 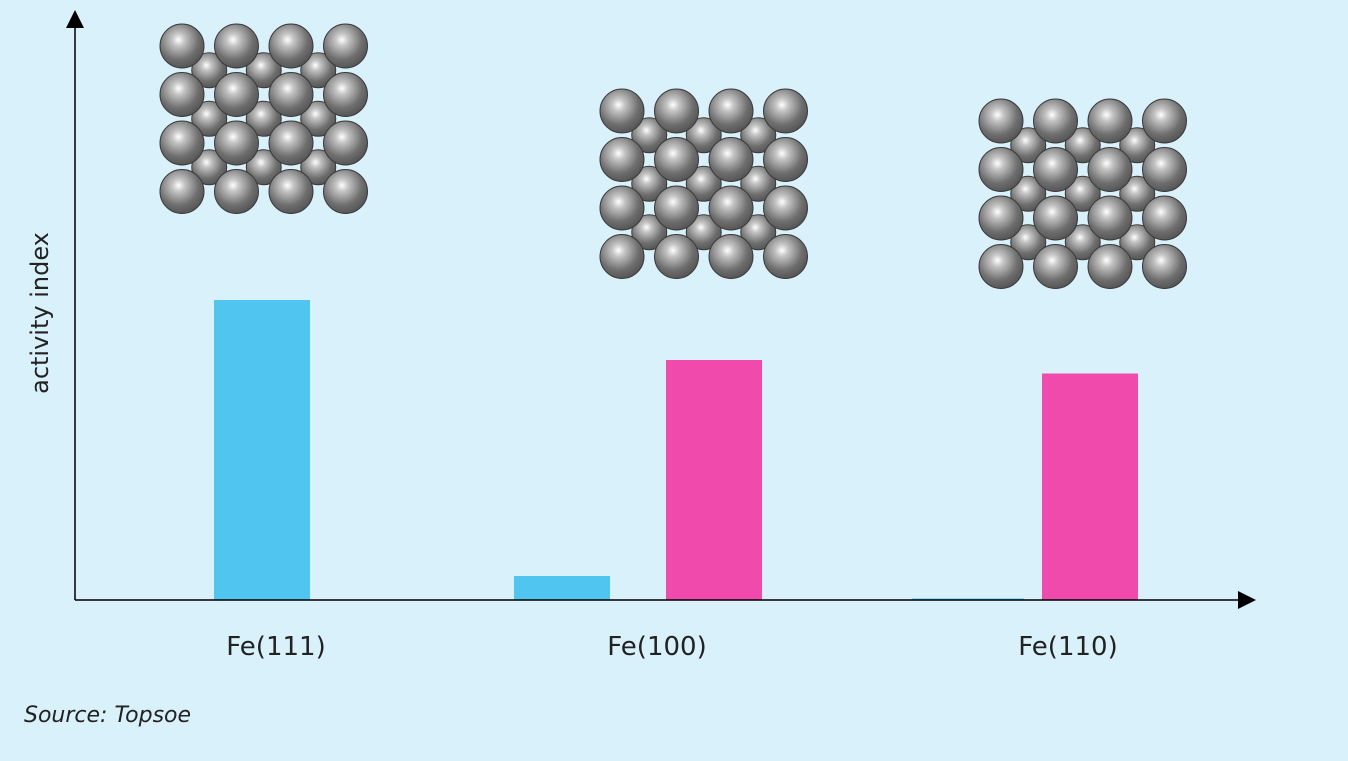 I want to click on x-tick-label: Fe(110), so click(x=1067, y=647).